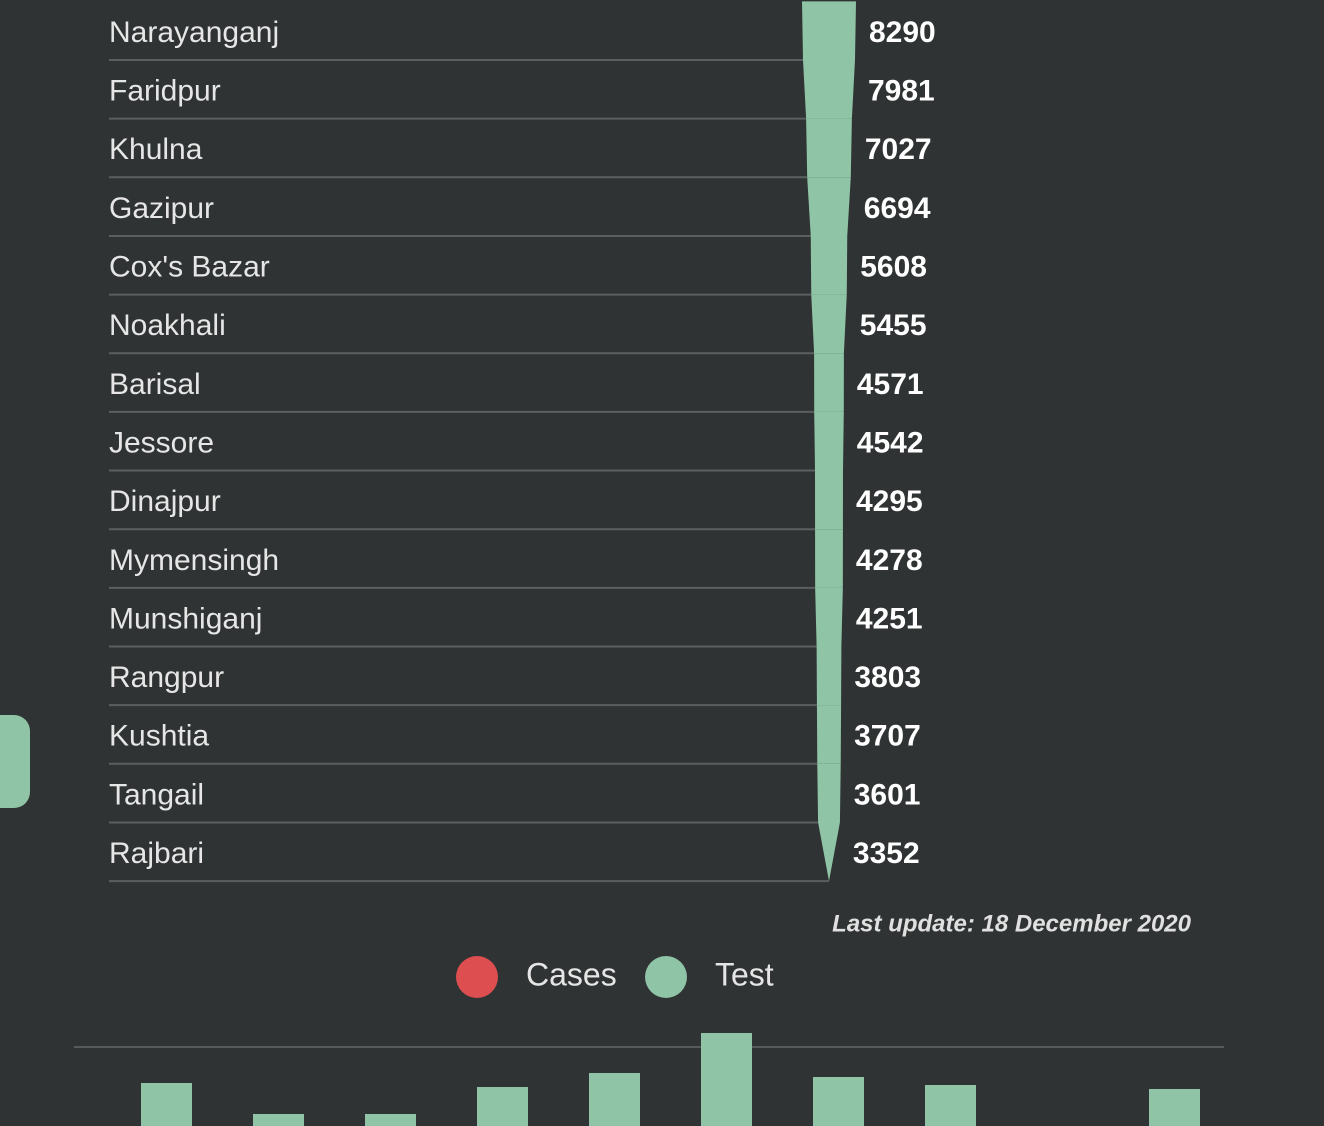 The width and height of the screenshot is (1324, 1126). Describe the element at coordinates (1011, 923) in the screenshot. I see `annotation: Last update: 18 December 2020` at that location.